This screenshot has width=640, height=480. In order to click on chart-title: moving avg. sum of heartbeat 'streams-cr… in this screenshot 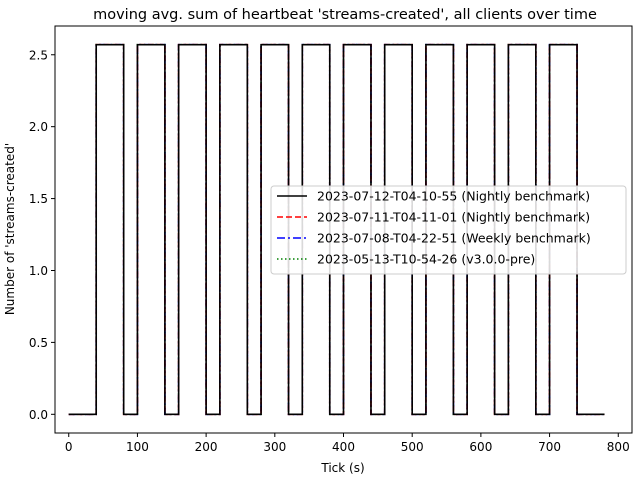, I will do `click(345, 15)`.